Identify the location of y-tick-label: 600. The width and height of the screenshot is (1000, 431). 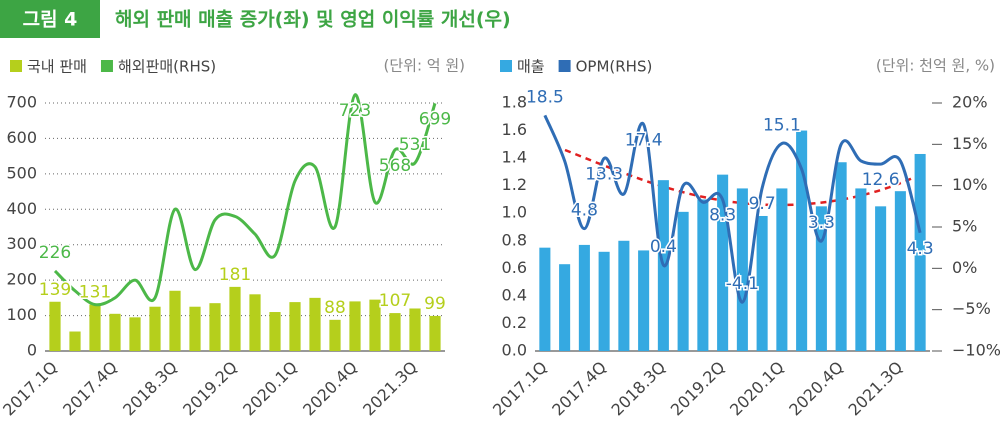
(21, 137).